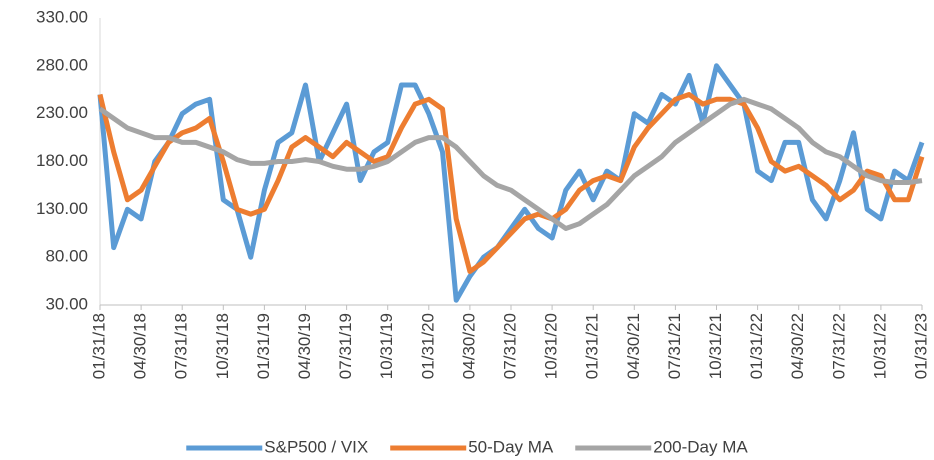 The image size is (934, 460). What do you see at coordinates (62, 160) in the screenshot?
I see `y-tick-label: 180.00` at bounding box center [62, 160].